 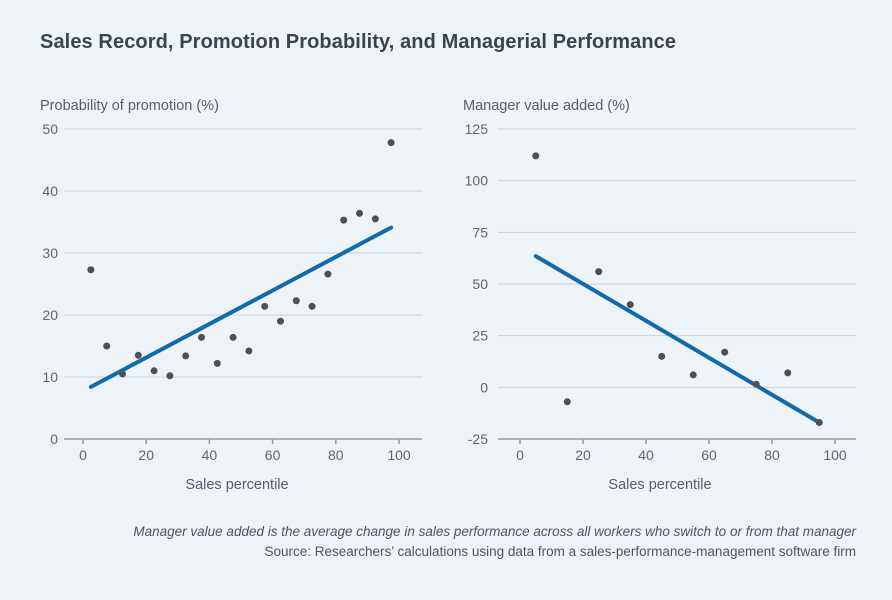 What do you see at coordinates (50, 253) in the screenshot?
I see `y-tick-label: 30` at bounding box center [50, 253].